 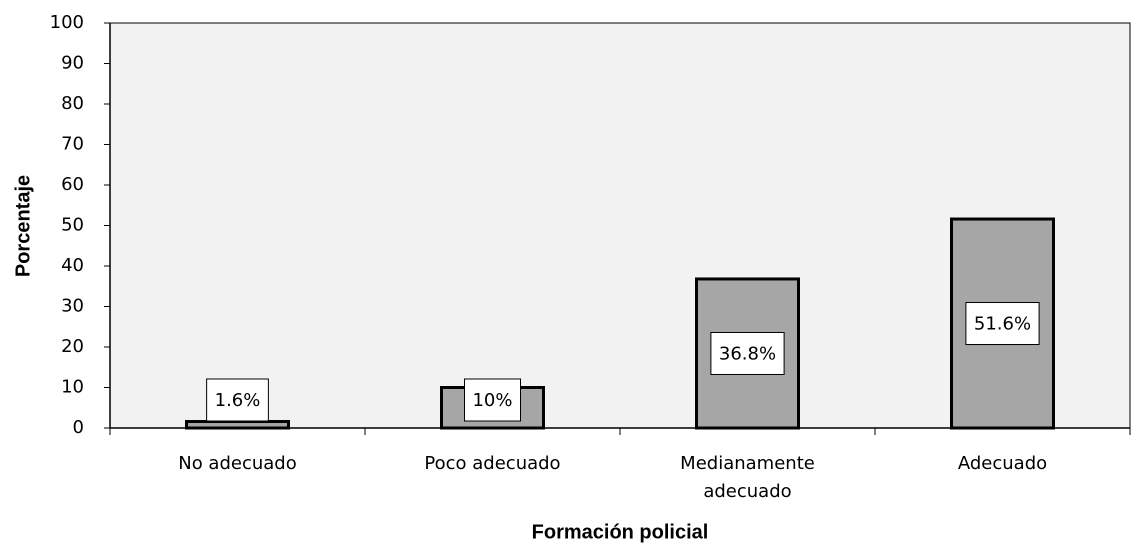 I want to click on y-tick-label: 50, so click(x=72, y=225).